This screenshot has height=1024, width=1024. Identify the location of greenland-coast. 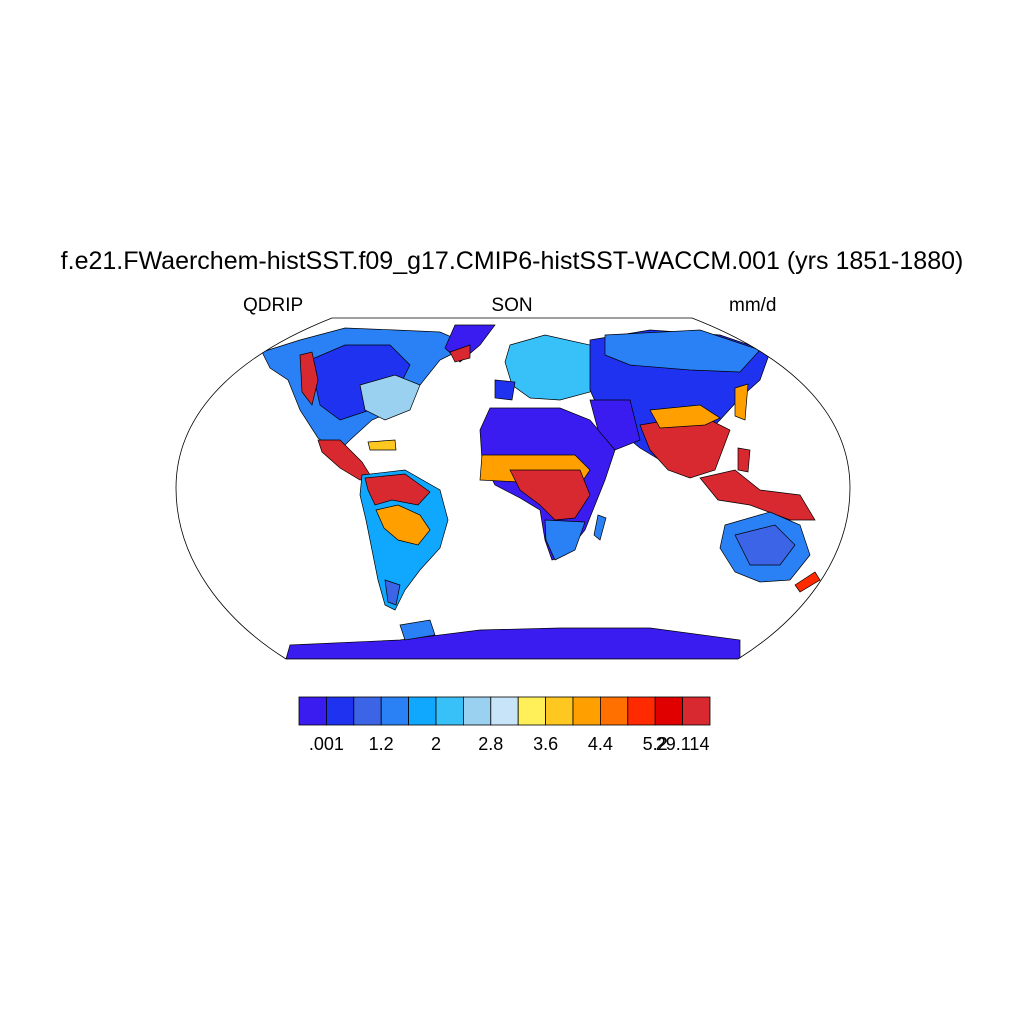
(460, 353).